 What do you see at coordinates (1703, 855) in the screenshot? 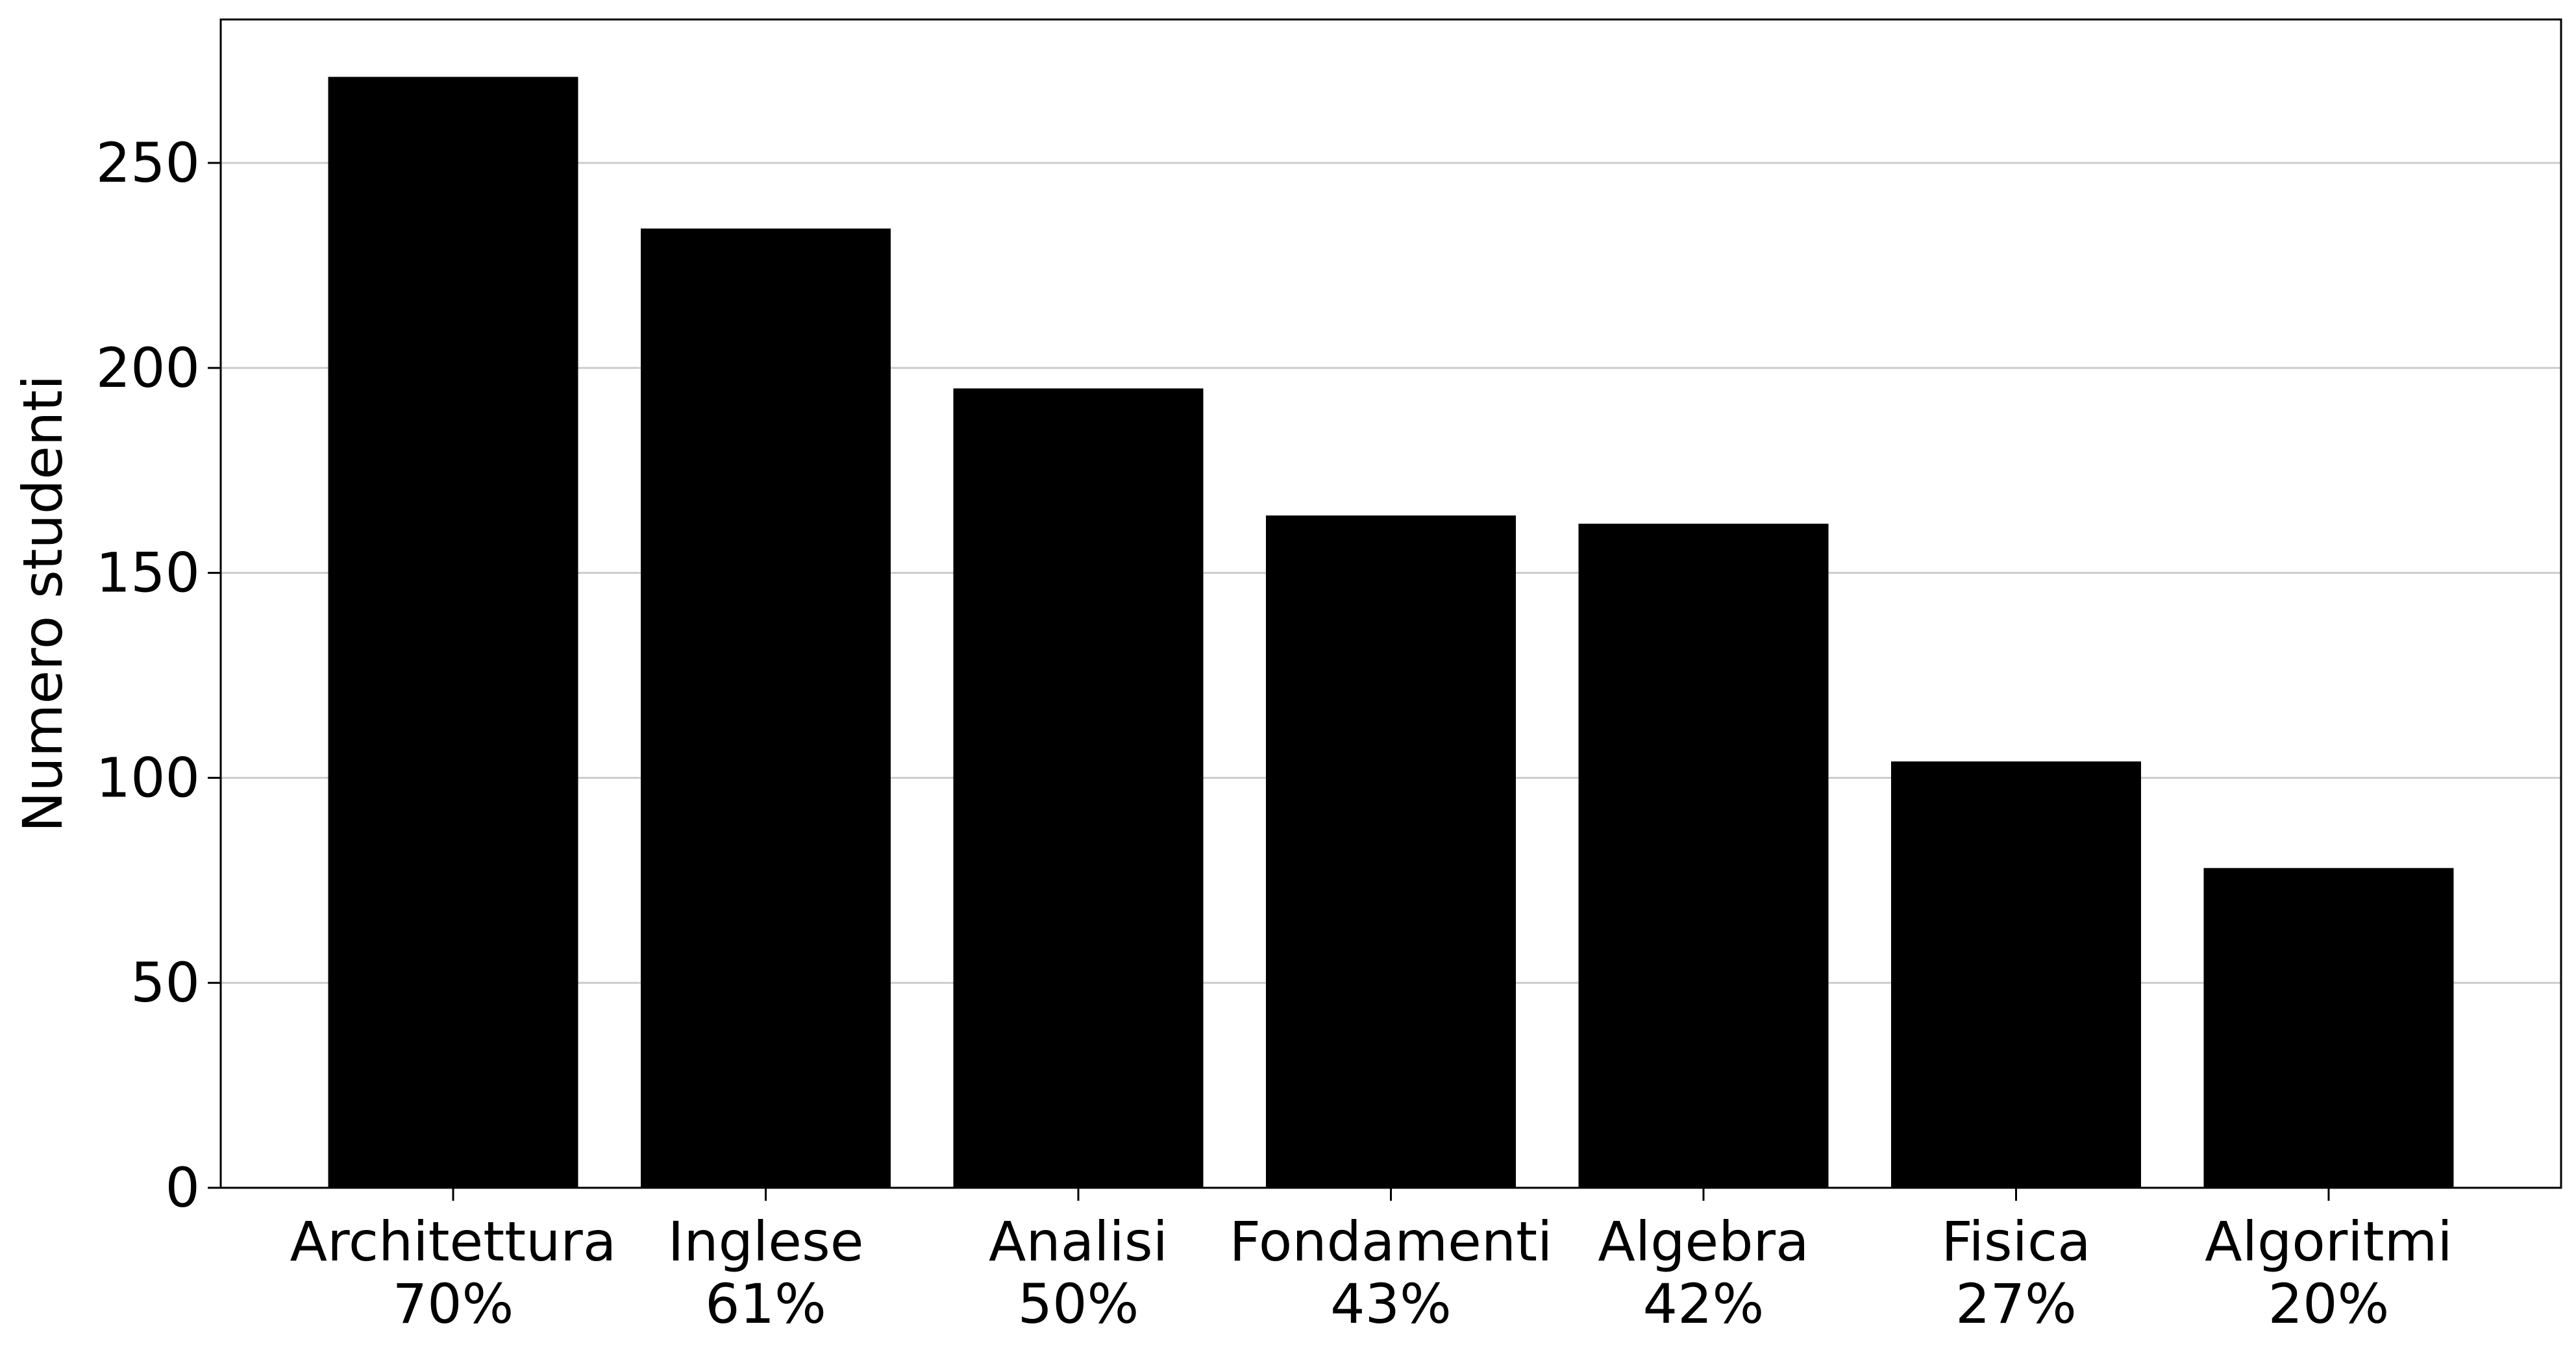
I see `bar-algebra` at bounding box center [1703, 855].